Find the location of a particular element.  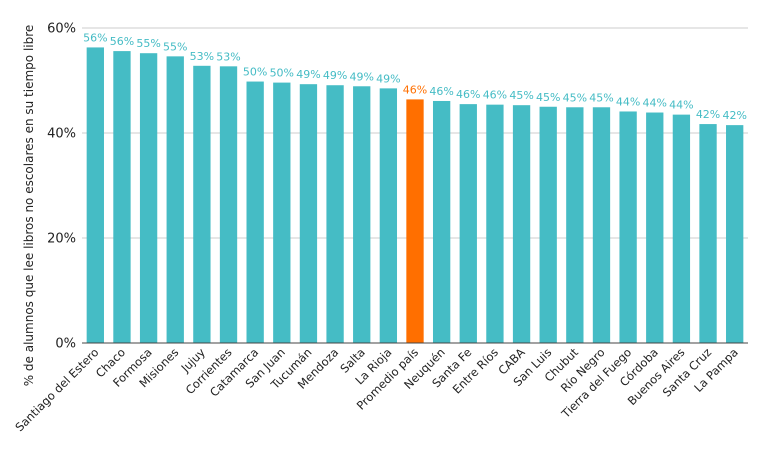

y-tick-label: 60% is located at coordinates (61, 29).